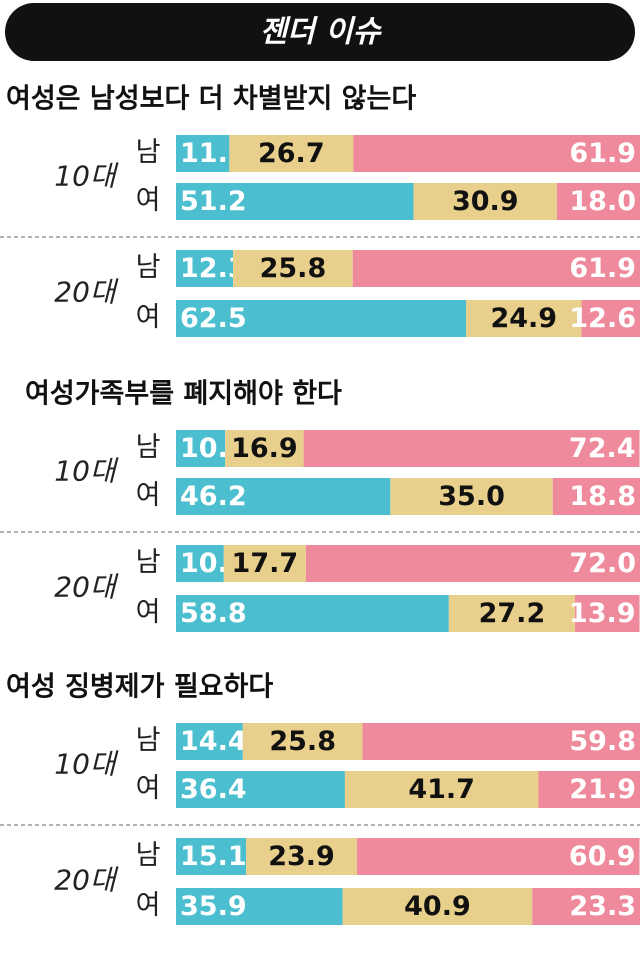  I want to click on value-label: 17.7, so click(265, 563).